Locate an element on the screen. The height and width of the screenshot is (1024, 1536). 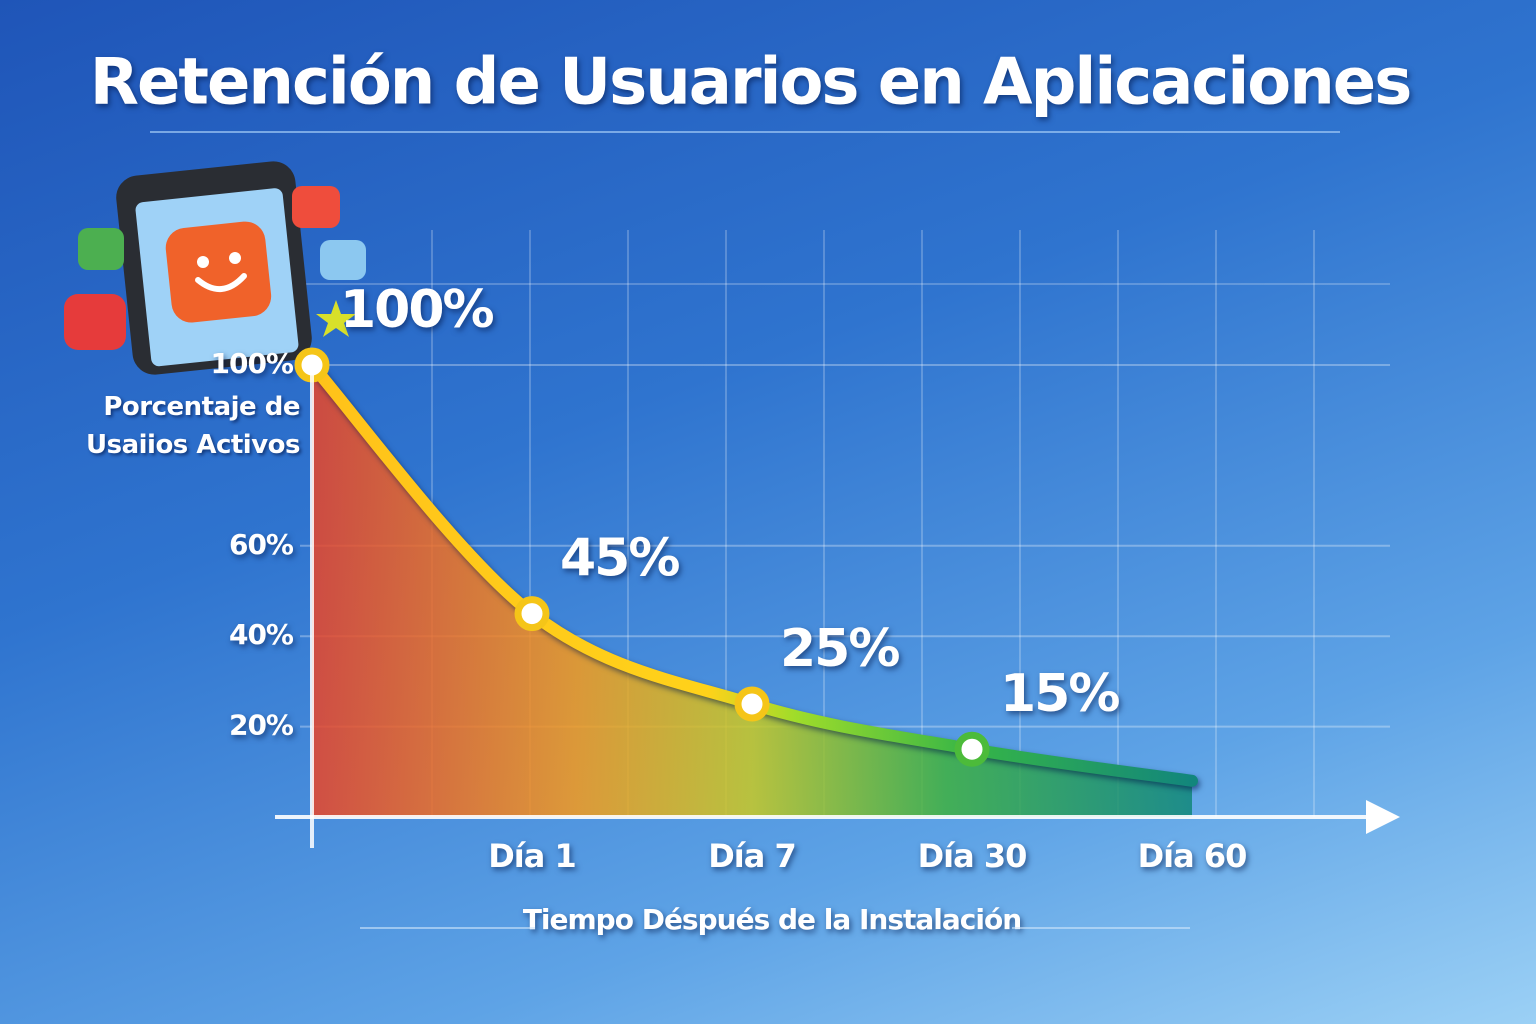
phone-illustration is located at coordinates (215, 268).